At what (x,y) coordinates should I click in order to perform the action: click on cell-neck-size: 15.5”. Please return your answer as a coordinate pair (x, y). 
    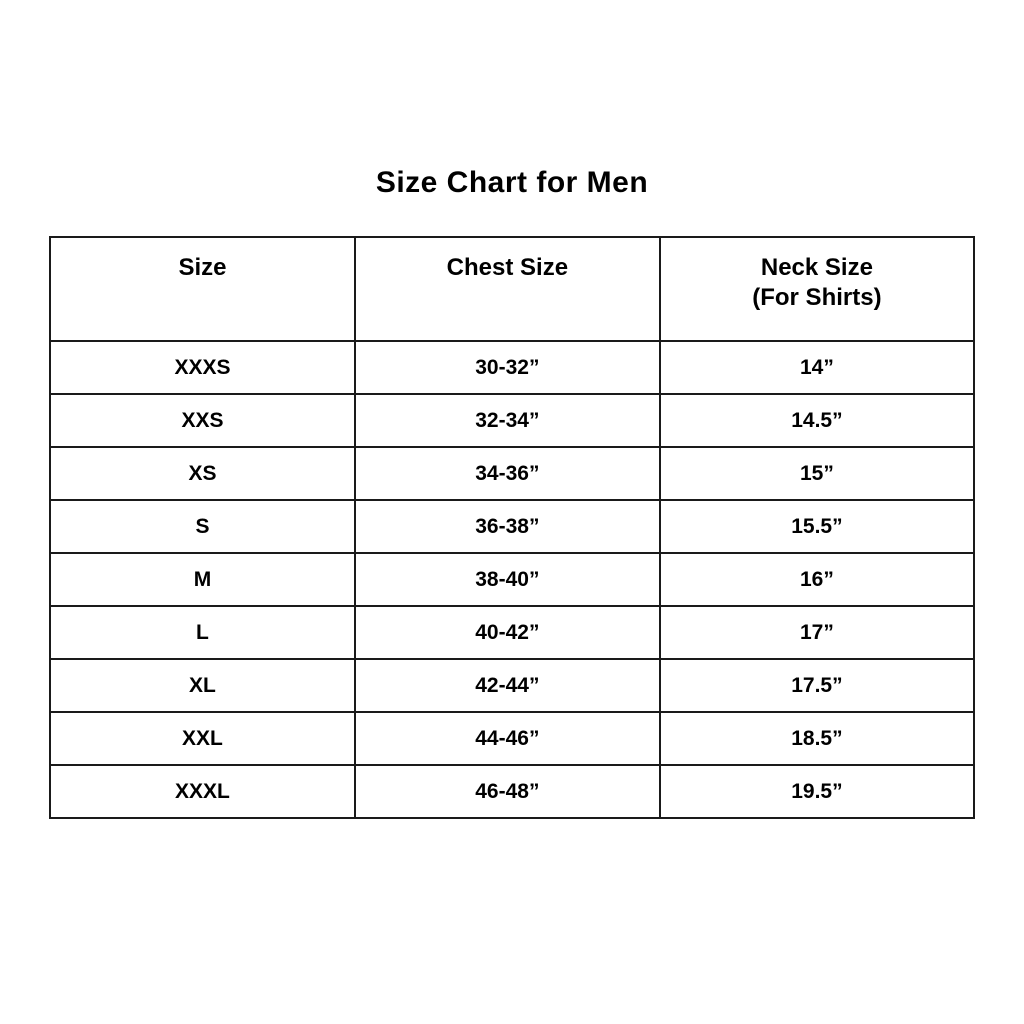
    Looking at the image, I should click on (817, 526).